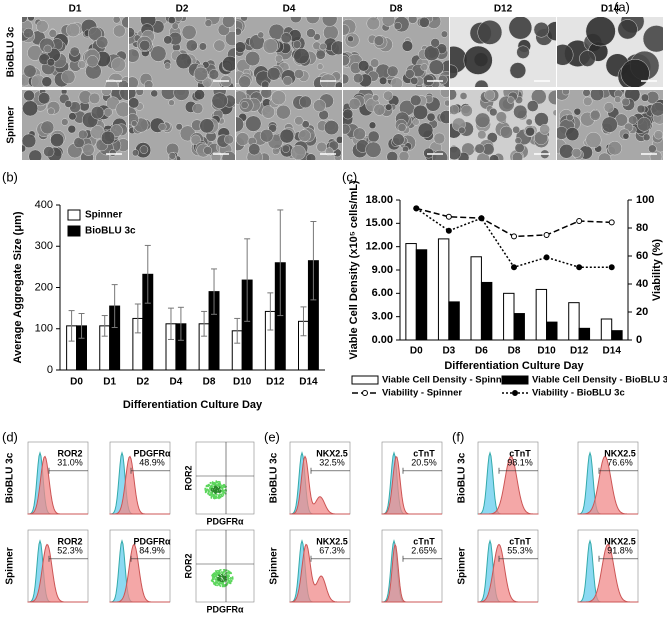 This screenshot has width=667, height=621. I want to click on x-axis-label: Differentiation Culture Day, so click(514, 366).